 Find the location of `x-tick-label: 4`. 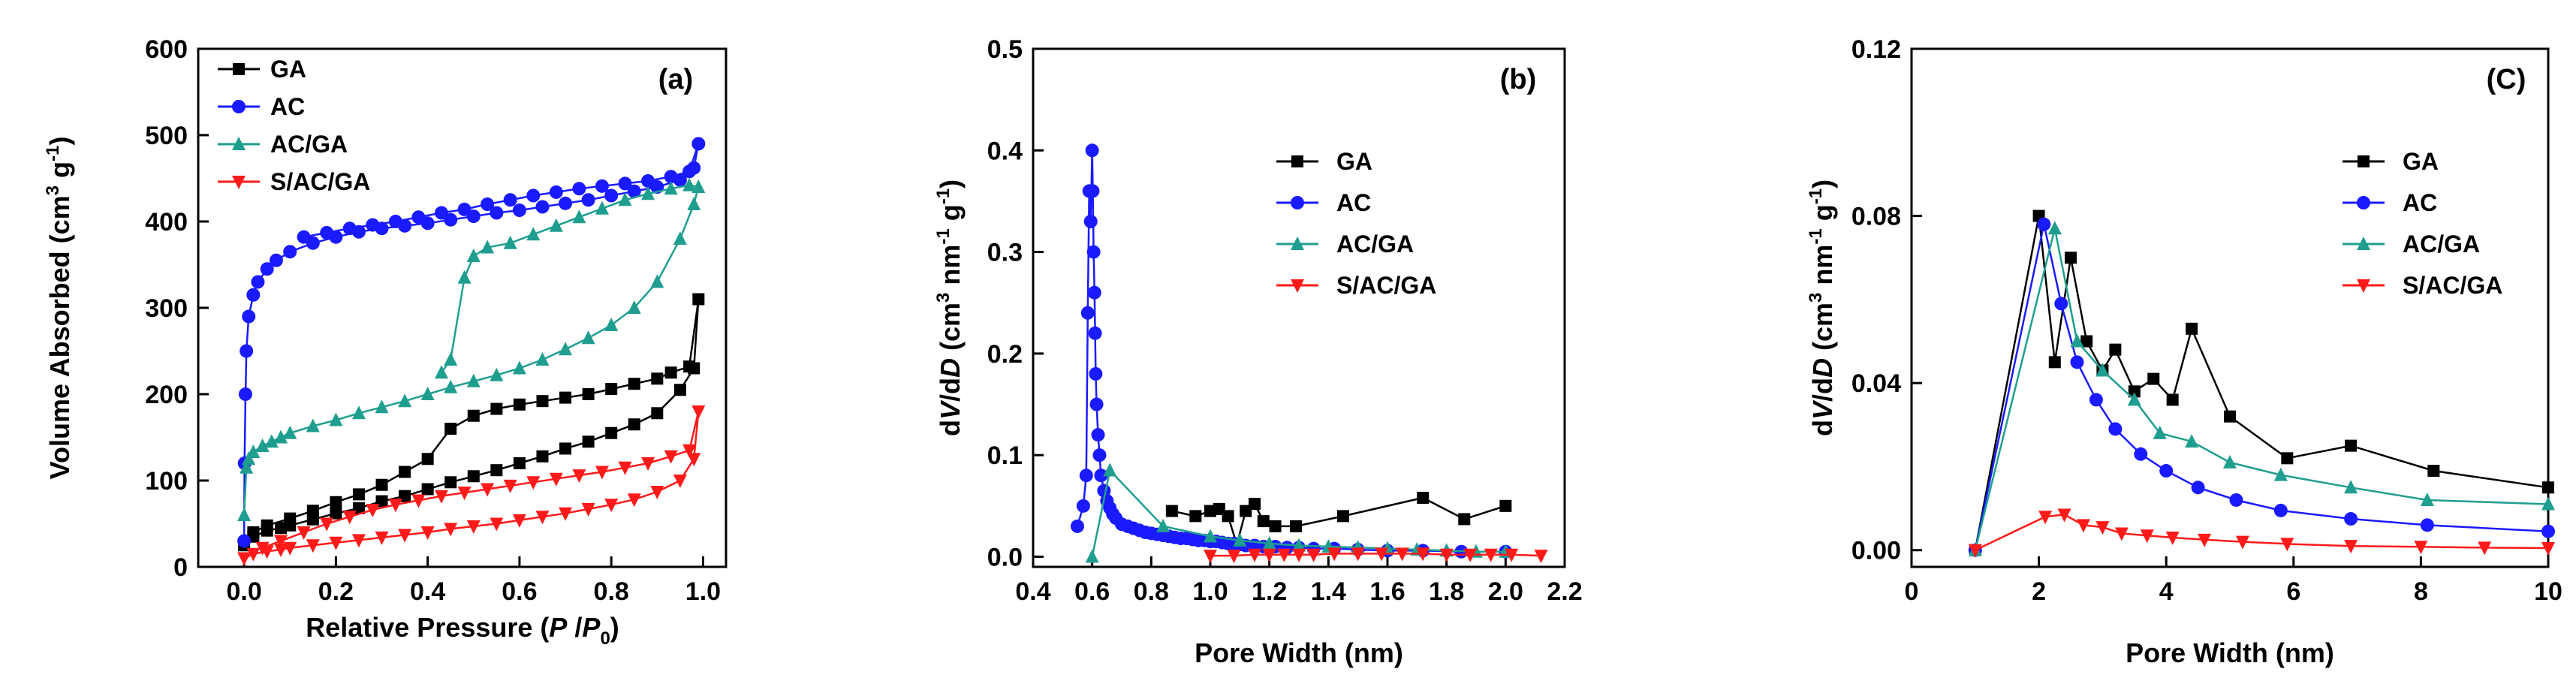

x-tick-label: 4 is located at coordinates (2166, 591).